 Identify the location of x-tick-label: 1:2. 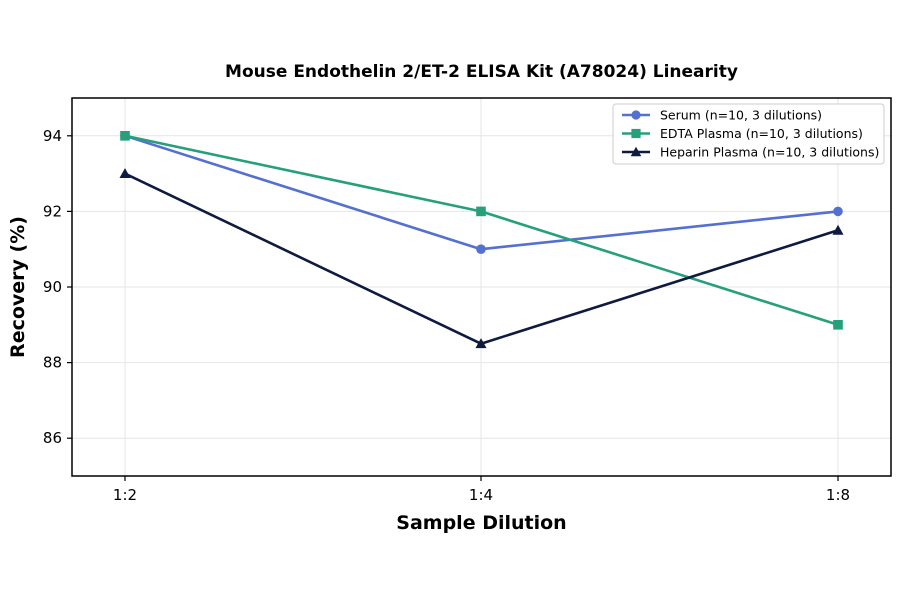
(125, 495).